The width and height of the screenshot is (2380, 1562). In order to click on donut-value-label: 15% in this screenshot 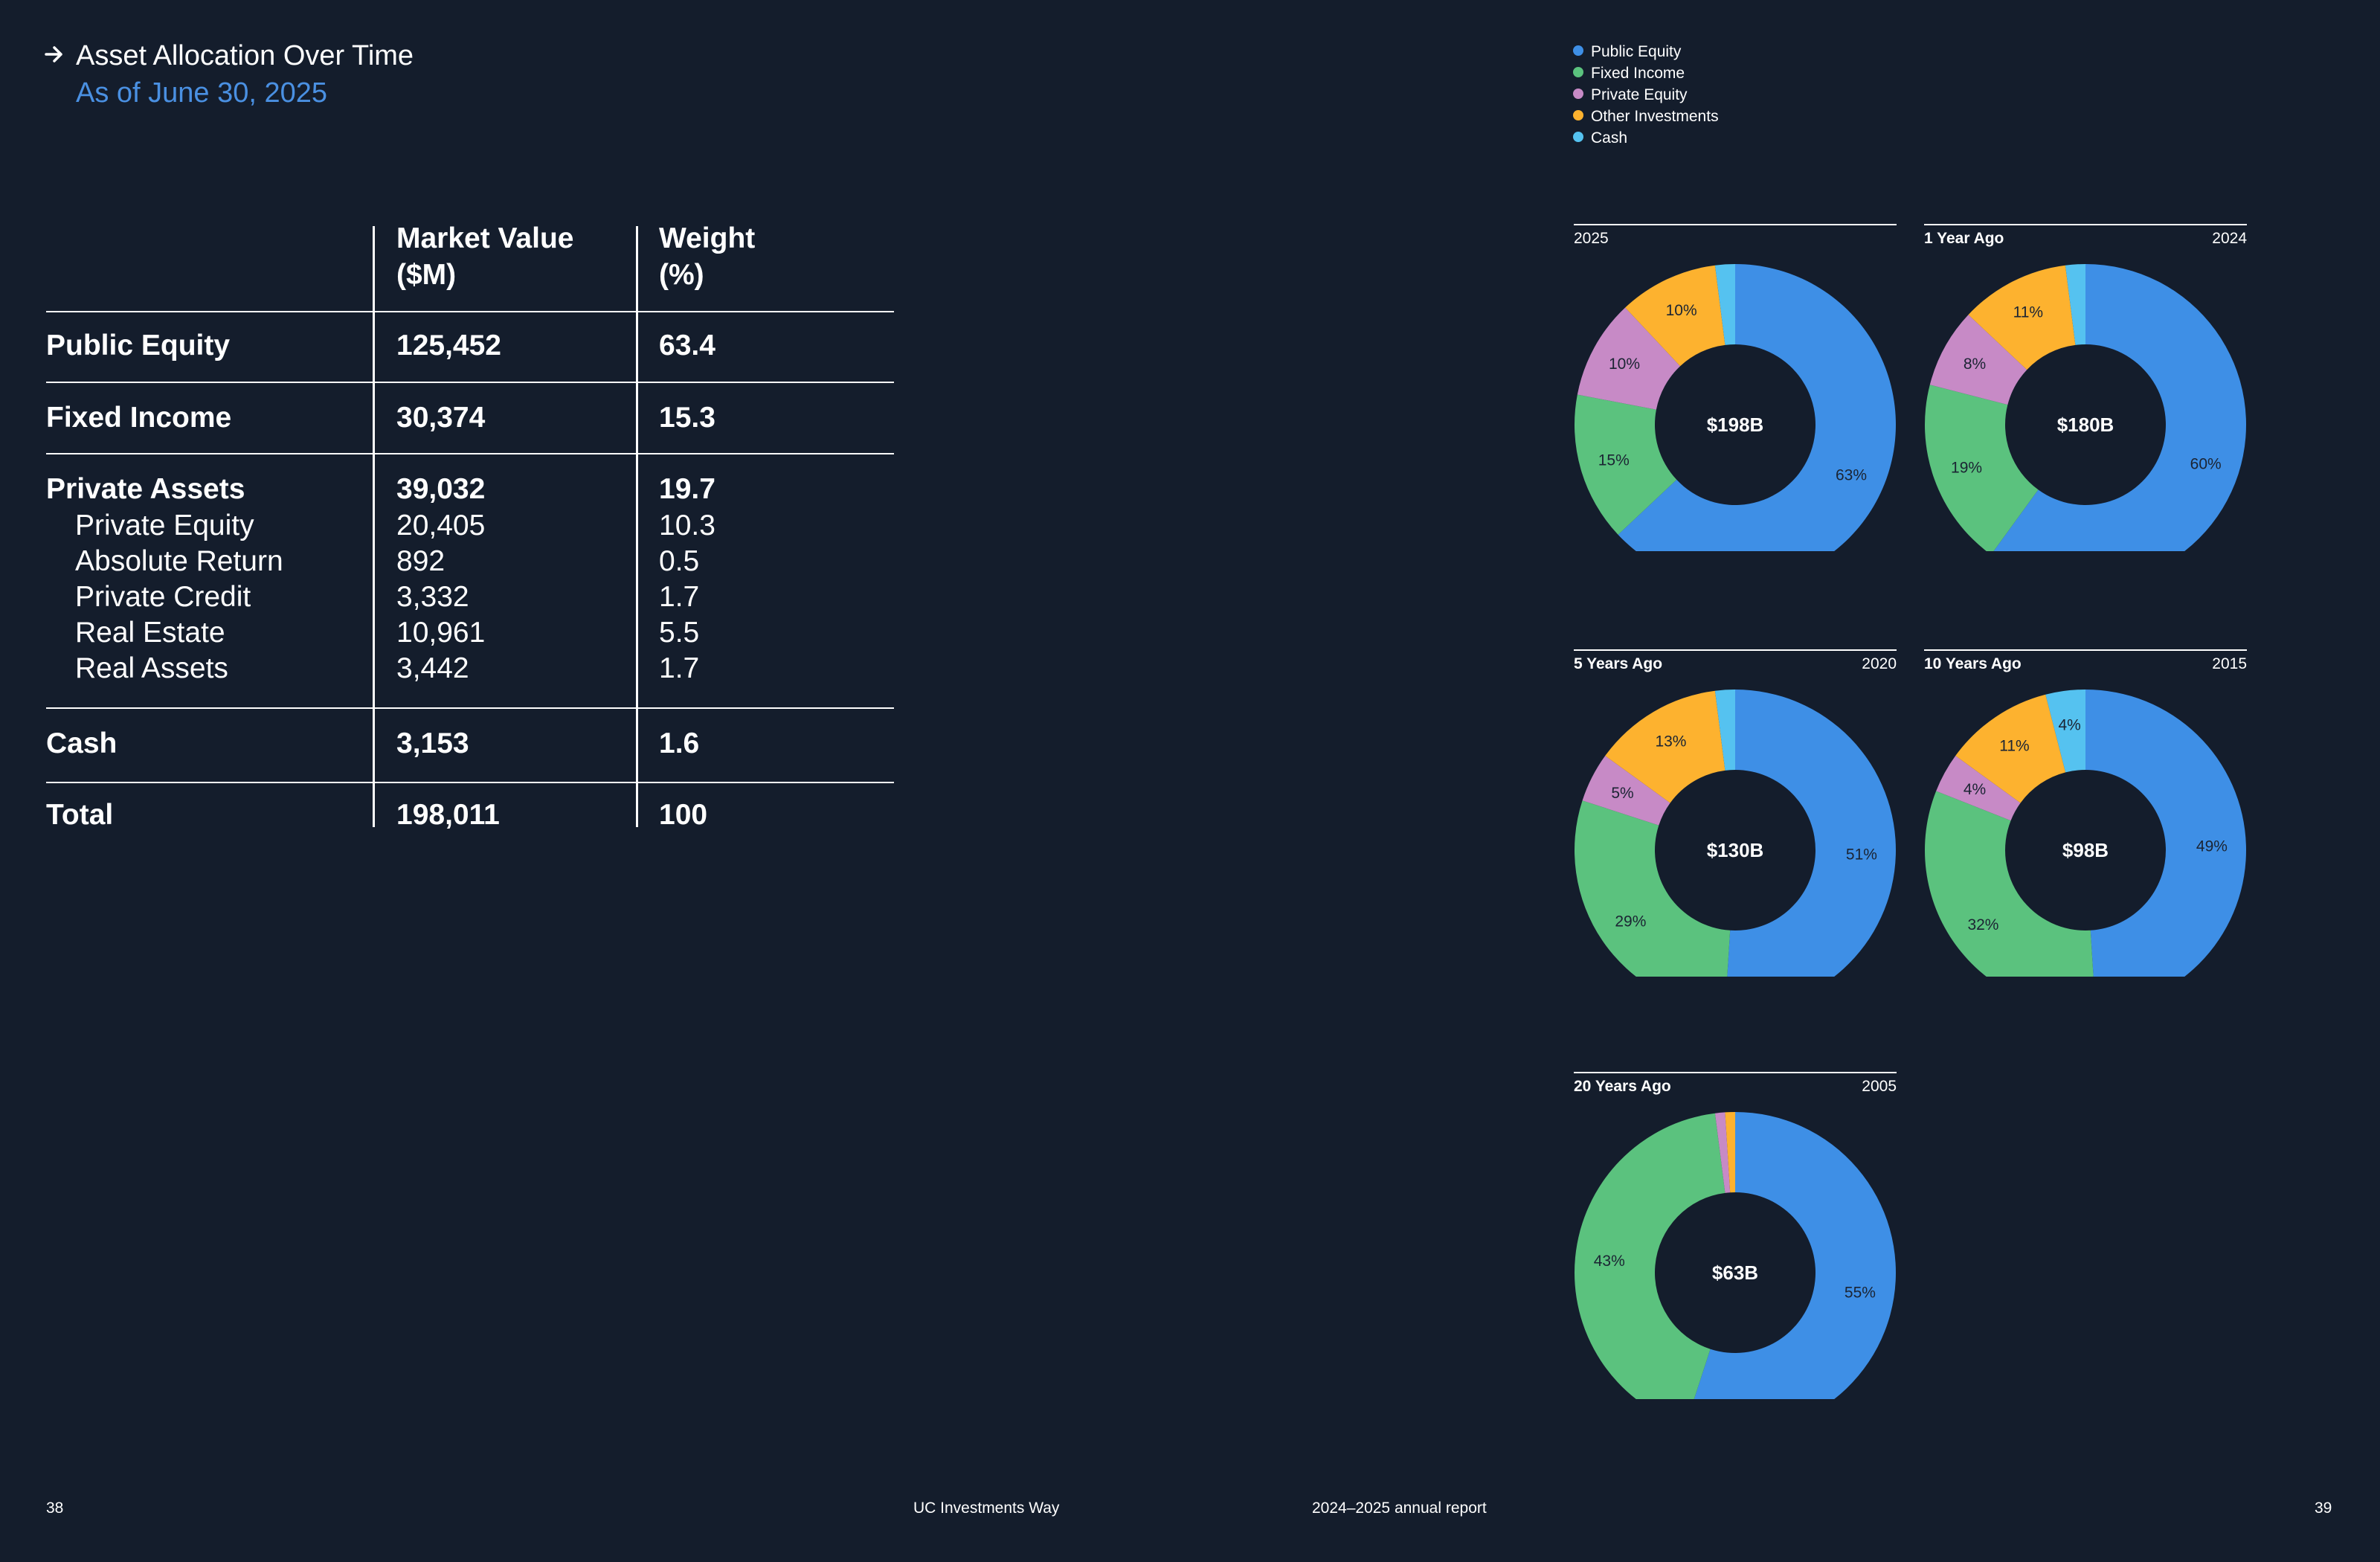, I will do `click(1614, 460)`.